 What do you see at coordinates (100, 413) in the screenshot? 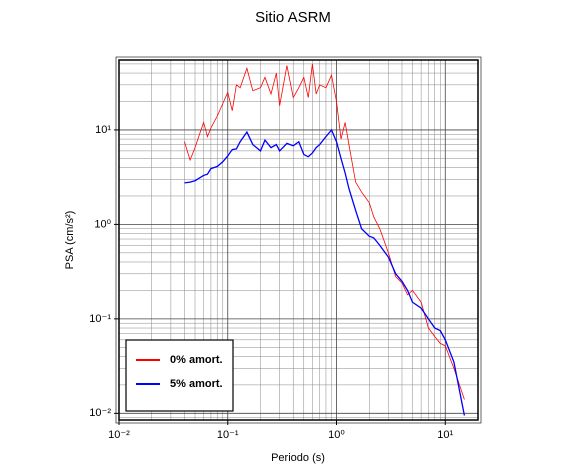
I see `y-tick-label: 10⁻²` at bounding box center [100, 413].